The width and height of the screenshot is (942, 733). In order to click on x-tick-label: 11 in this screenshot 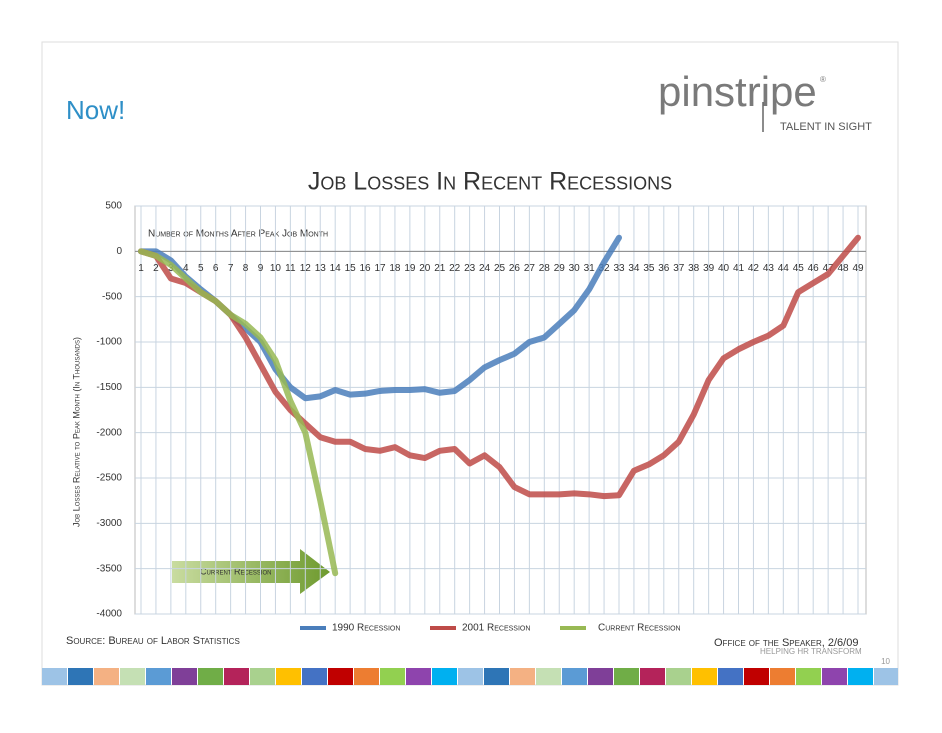, I will do `click(290, 268)`.